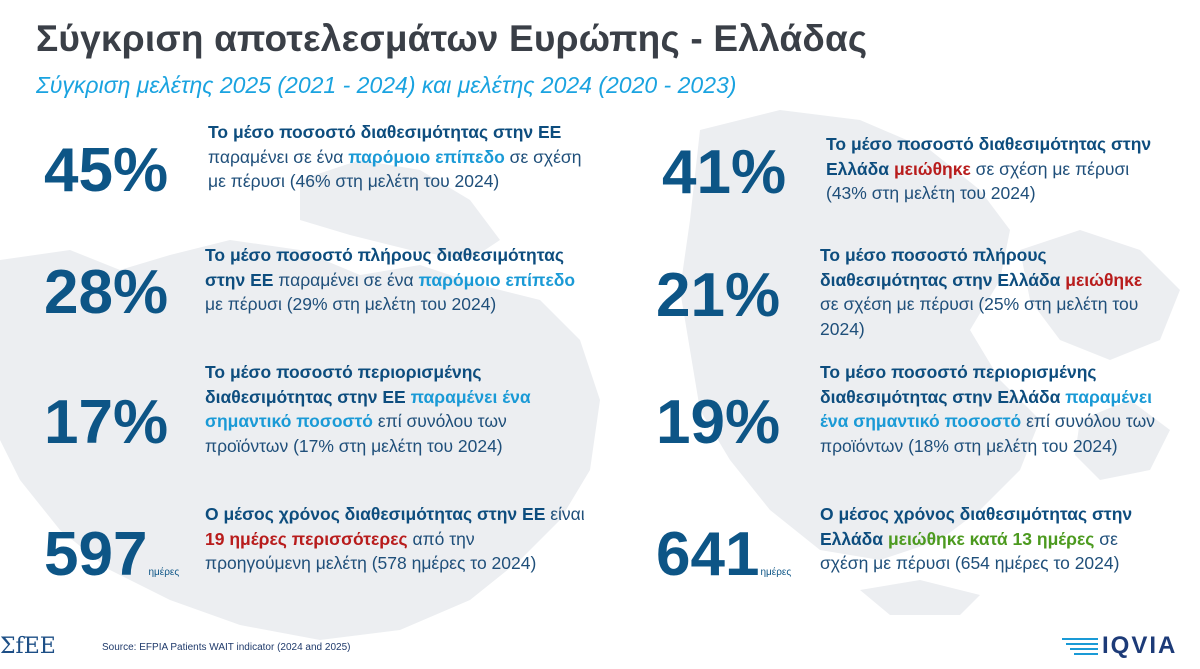 The height and width of the screenshot is (669, 1200). What do you see at coordinates (986, 409) in the screenshot?
I see `gr-limited-highlight: παραμένει ένα σημαντικό ποσοστό` at bounding box center [986, 409].